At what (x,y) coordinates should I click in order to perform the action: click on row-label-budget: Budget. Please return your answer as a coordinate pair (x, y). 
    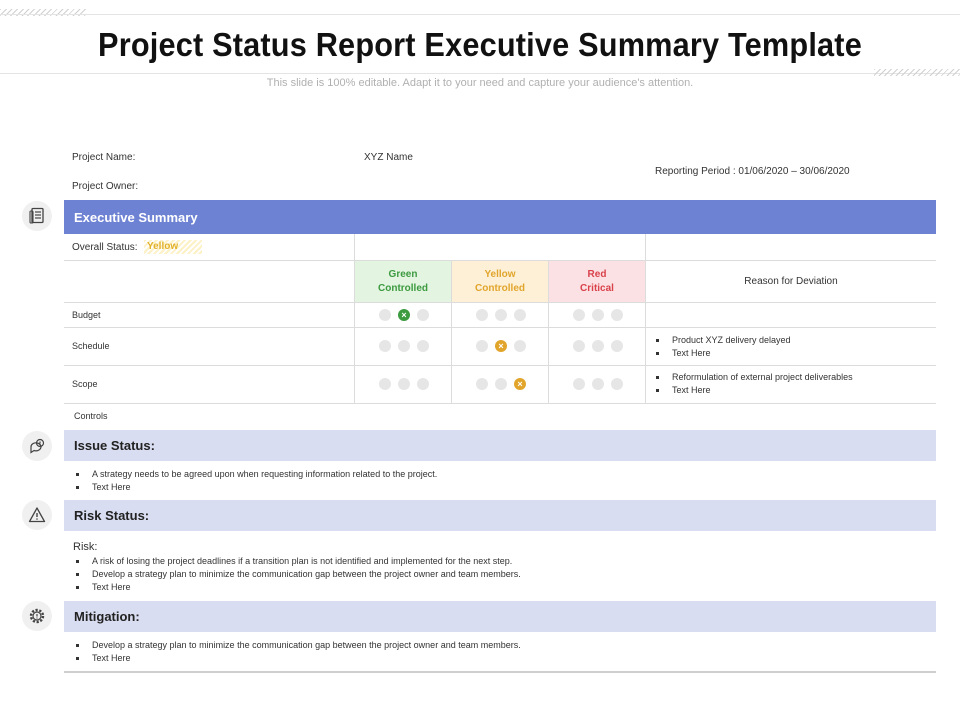
    Looking at the image, I should click on (86, 315).